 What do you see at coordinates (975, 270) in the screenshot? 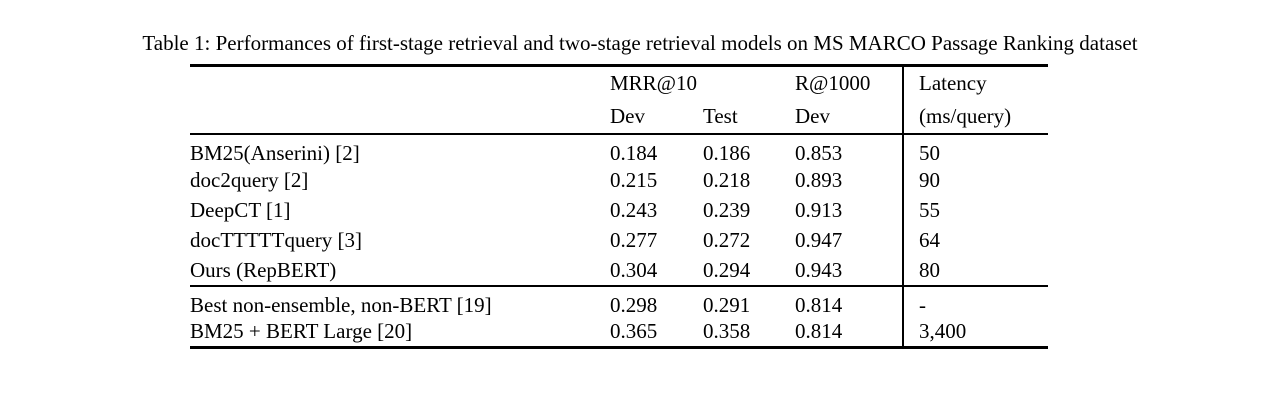
I see `latency-value: 80` at bounding box center [975, 270].